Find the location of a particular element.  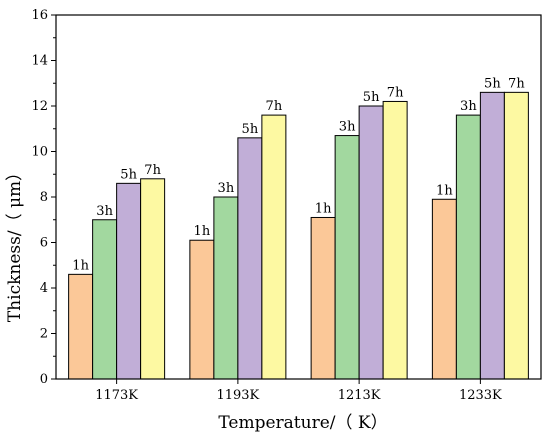

y-axis-title: Thickness/（ μm） is located at coordinates (15, 243).